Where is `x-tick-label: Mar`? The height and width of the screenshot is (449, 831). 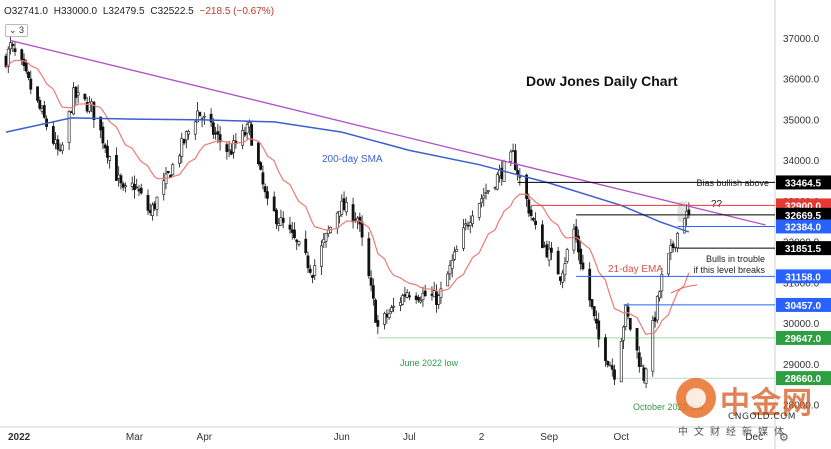
x-tick-label: Mar is located at coordinates (135, 437).